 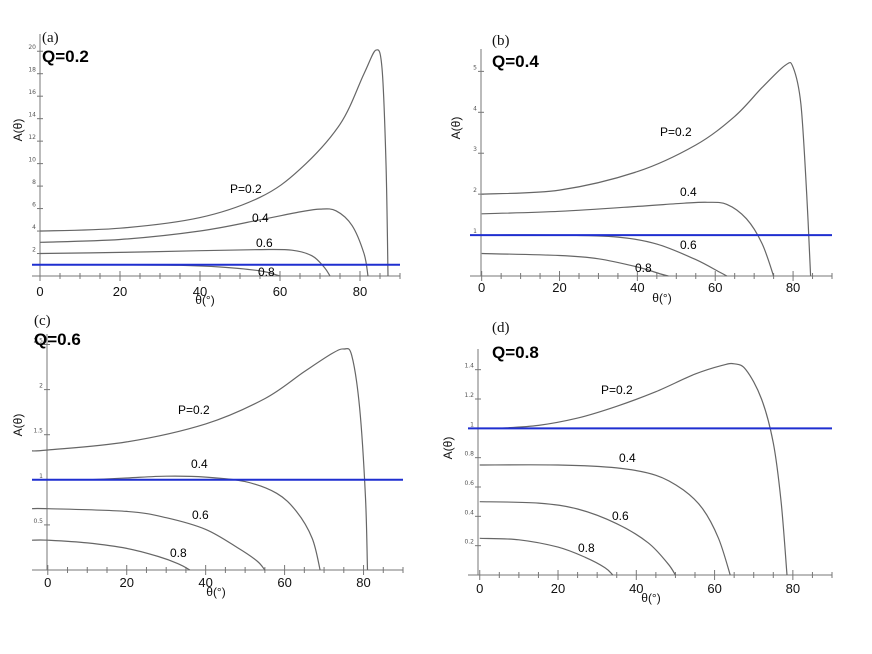 What do you see at coordinates (481, 287) in the screenshot?
I see `panel-b-x-tick-label: 0` at bounding box center [481, 287].